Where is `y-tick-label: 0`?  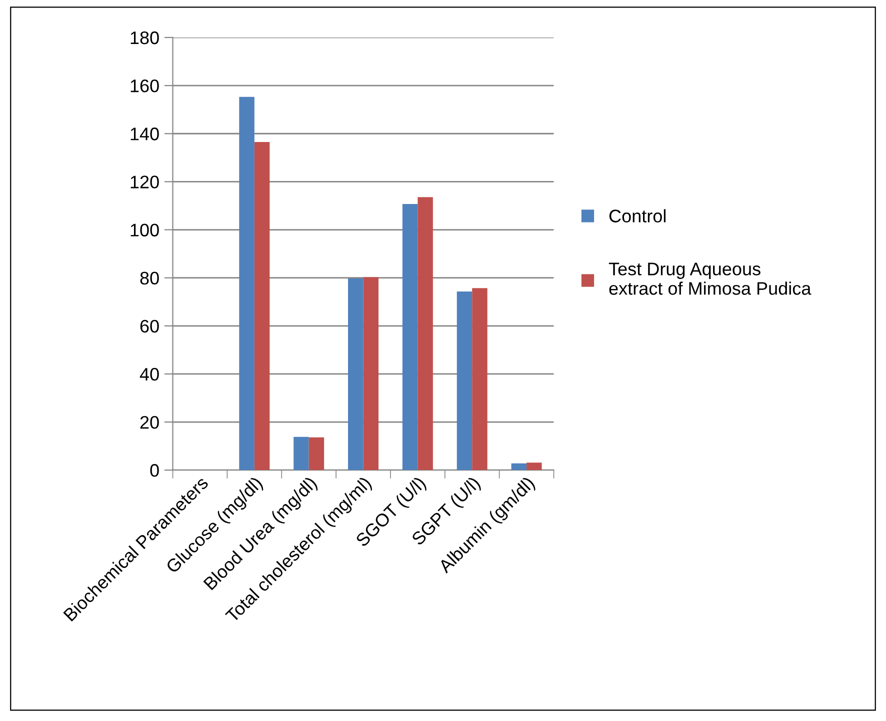
y-tick-label: 0 is located at coordinates (154, 470).